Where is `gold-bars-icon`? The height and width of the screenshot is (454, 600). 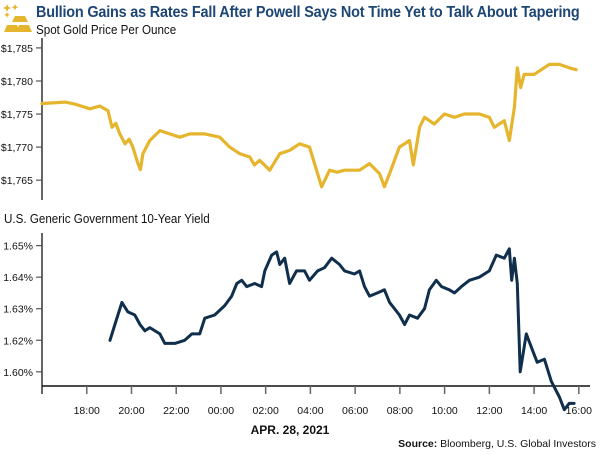 gold-bars-icon is located at coordinates (18, 20).